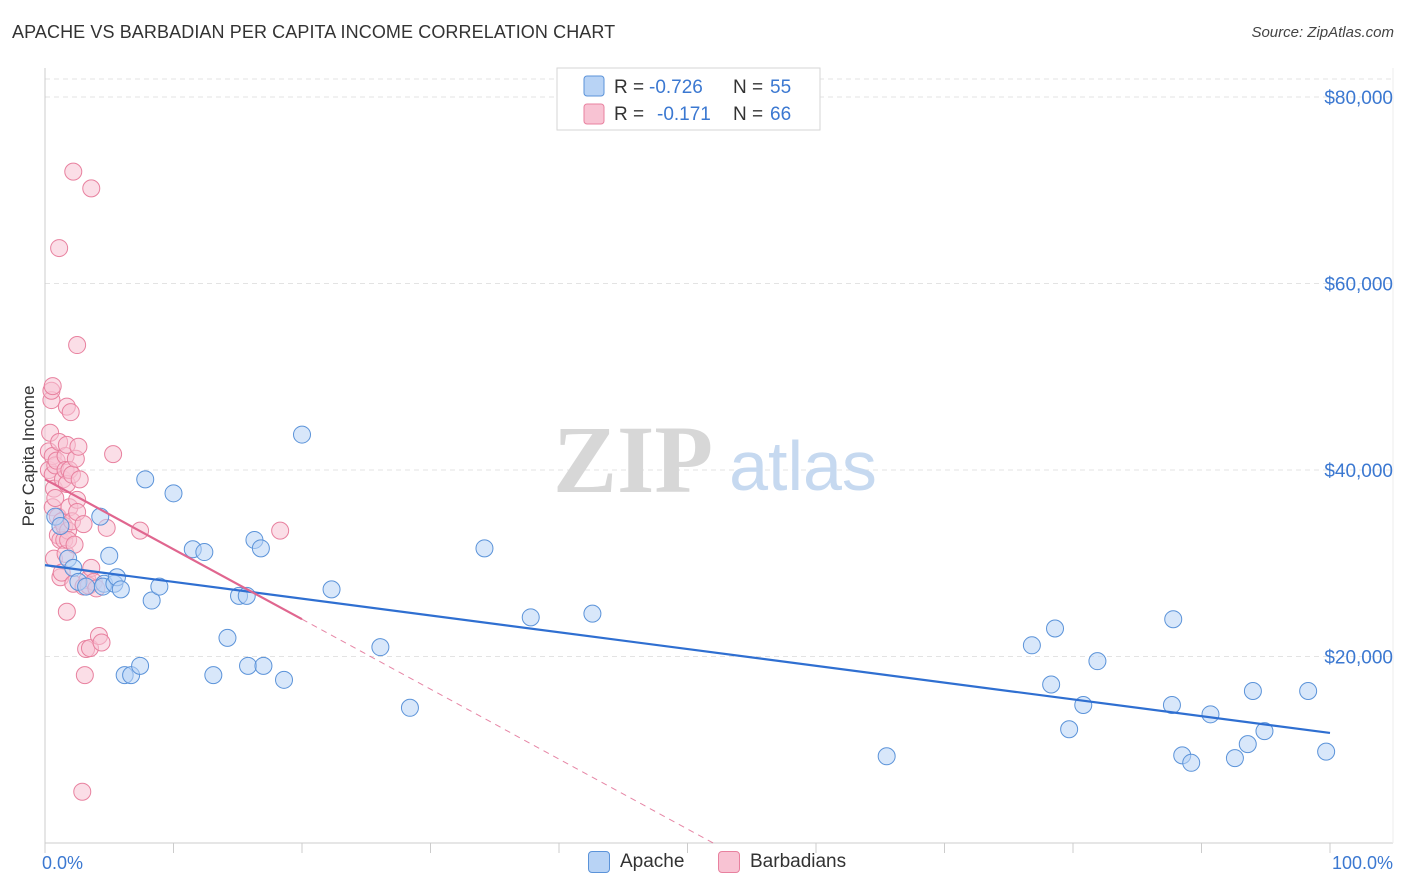 Image resolution: width=1406 pixels, height=892 pixels. Describe the element at coordinates (715, 459) in the screenshot. I see `watermark: ZIP atlas` at that location.